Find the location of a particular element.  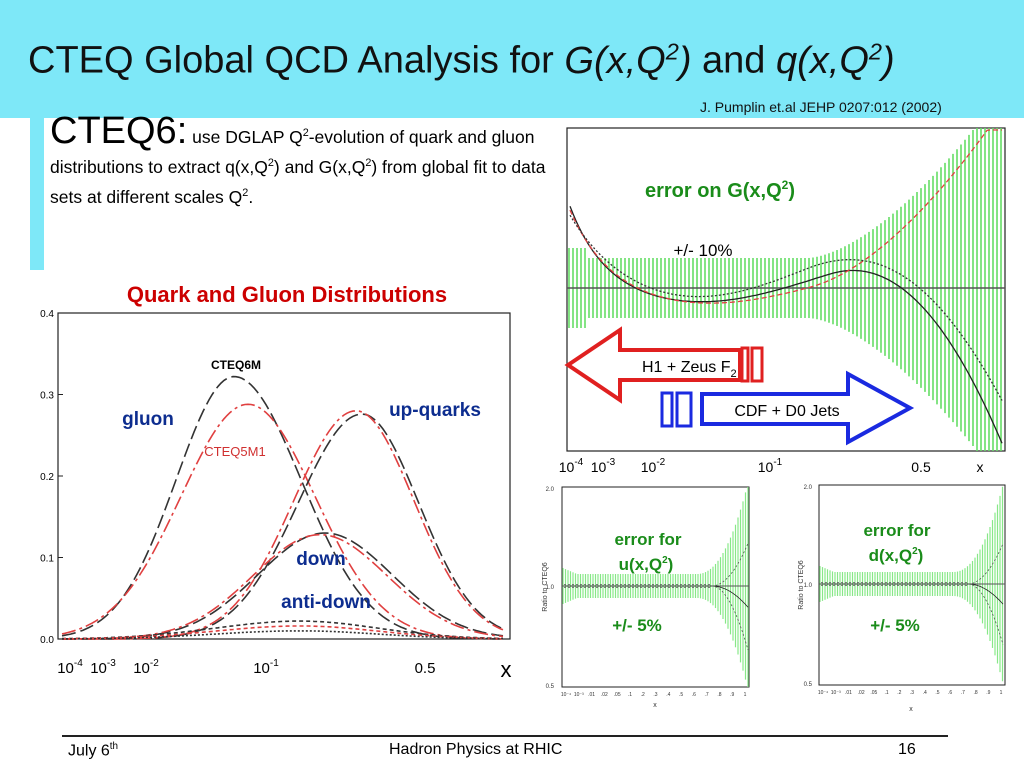

u-label-1: error for is located at coordinates (647, 539).